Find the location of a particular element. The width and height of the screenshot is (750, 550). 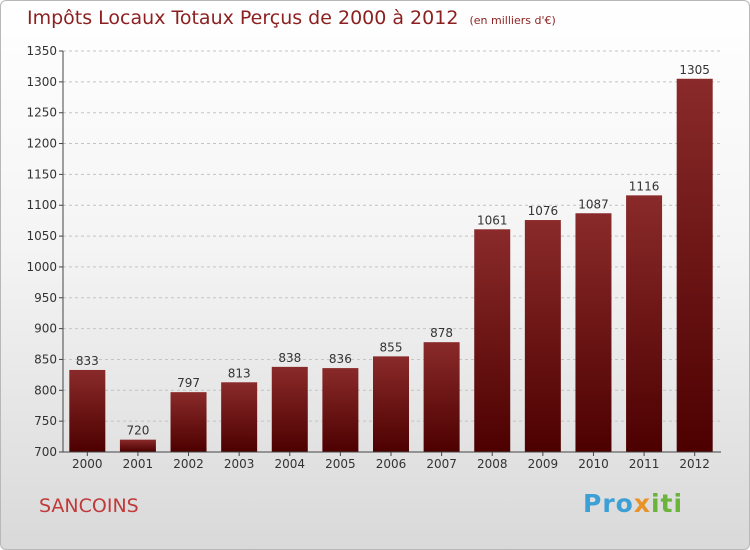

logo-part-1: Pro is located at coordinates (608, 503).